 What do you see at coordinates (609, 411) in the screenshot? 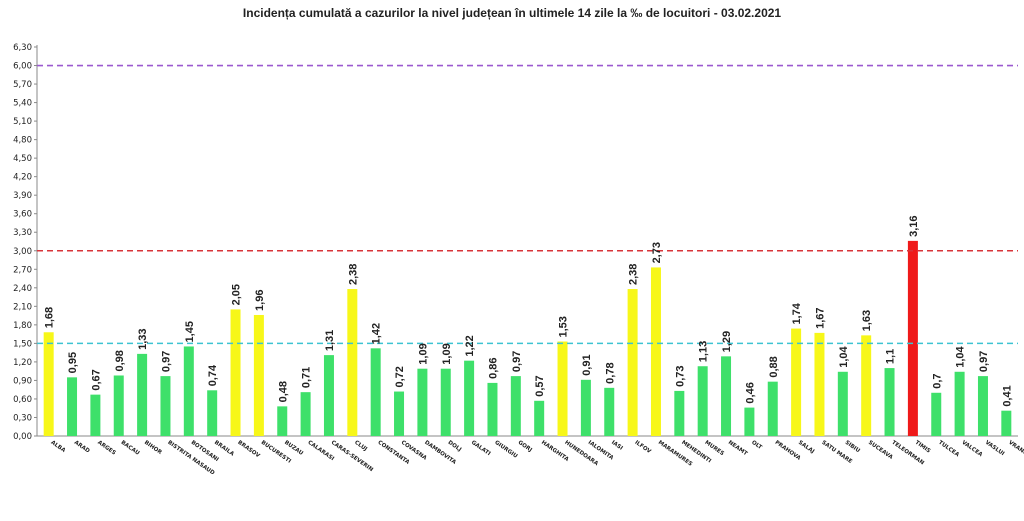
I see `bar-iasi` at bounding box center [609, 411].